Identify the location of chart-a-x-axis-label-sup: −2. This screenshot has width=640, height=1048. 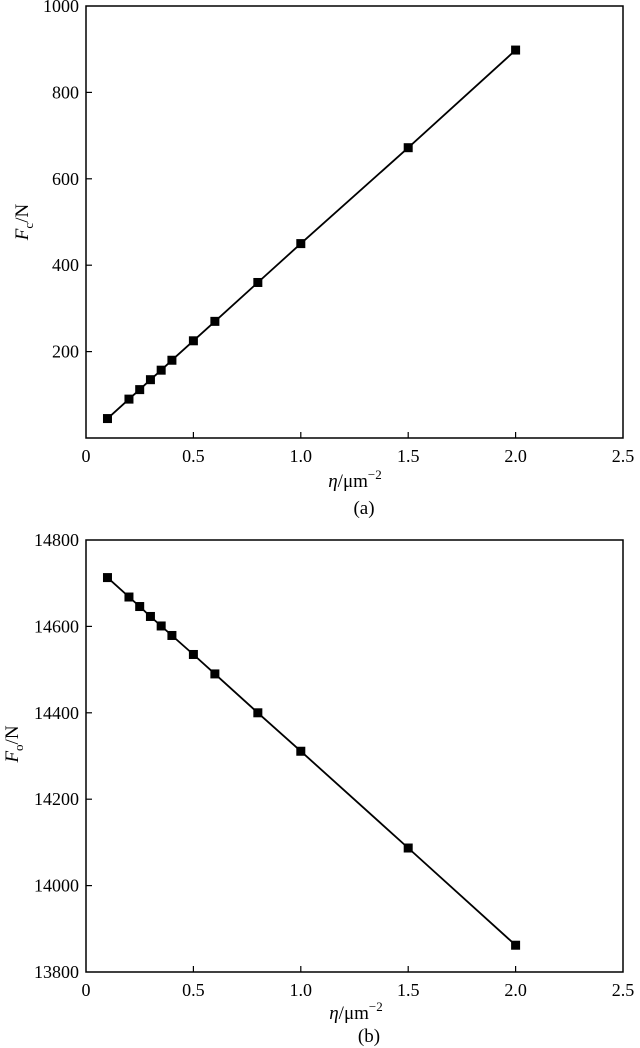
(375, 474).